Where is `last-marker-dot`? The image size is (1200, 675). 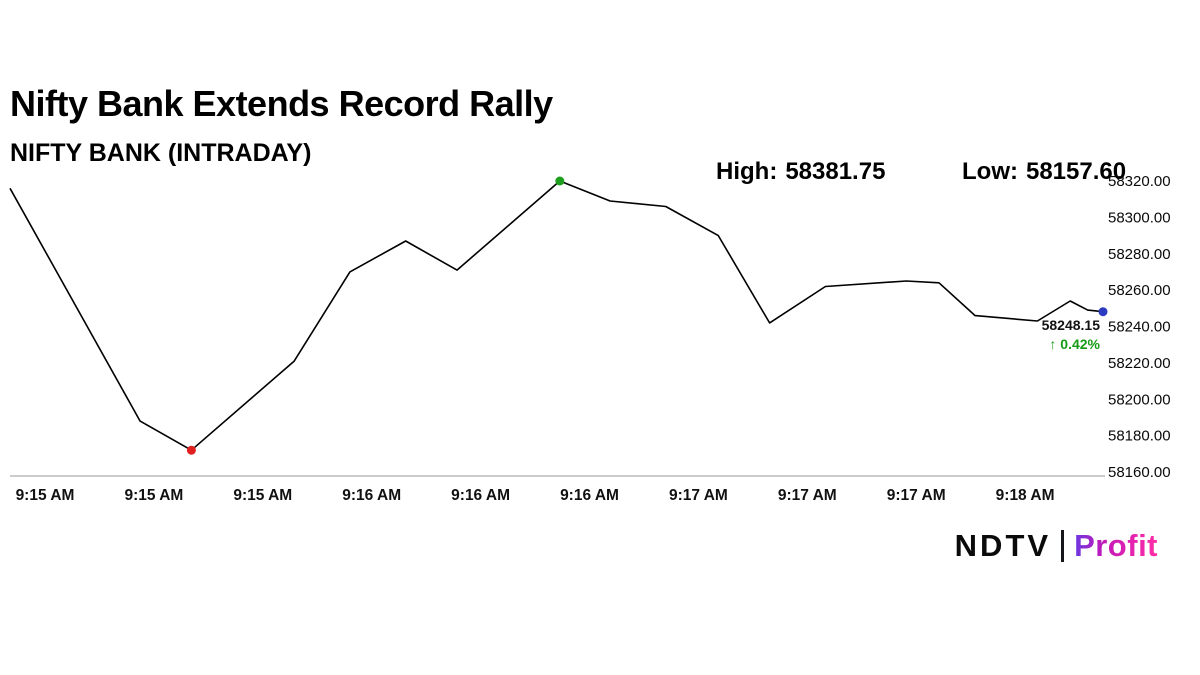 last-marker-dot is located at coordinates (1103, 312).